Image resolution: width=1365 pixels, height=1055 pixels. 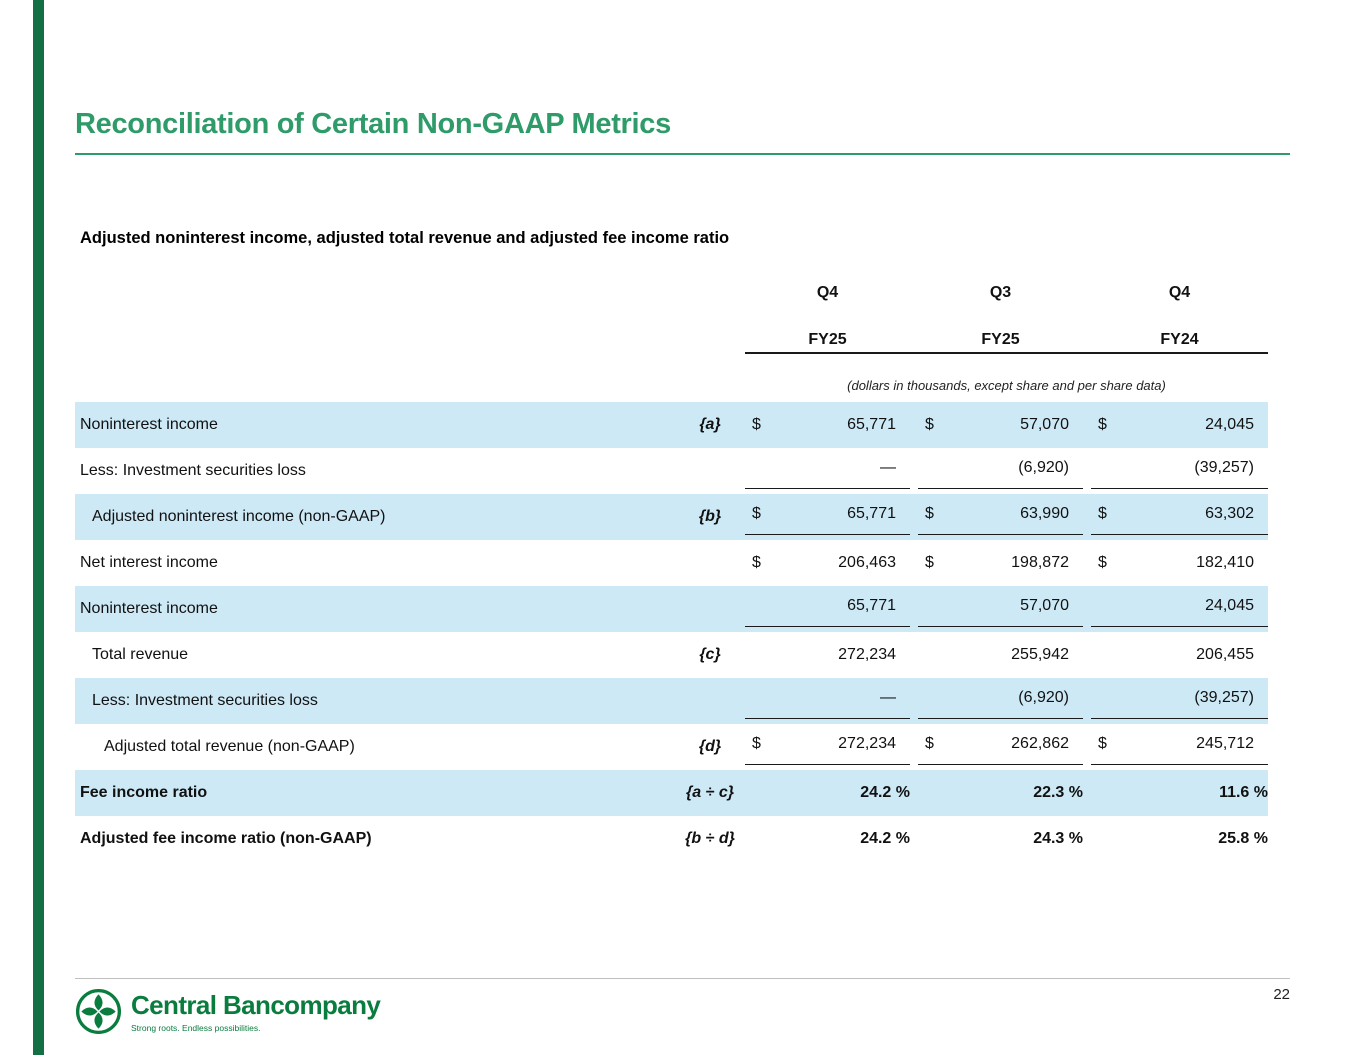 What do you see at coordinates (827, 606) in the screenshot?
I see `value-group: 65,771` at bounding box center [827, 606].